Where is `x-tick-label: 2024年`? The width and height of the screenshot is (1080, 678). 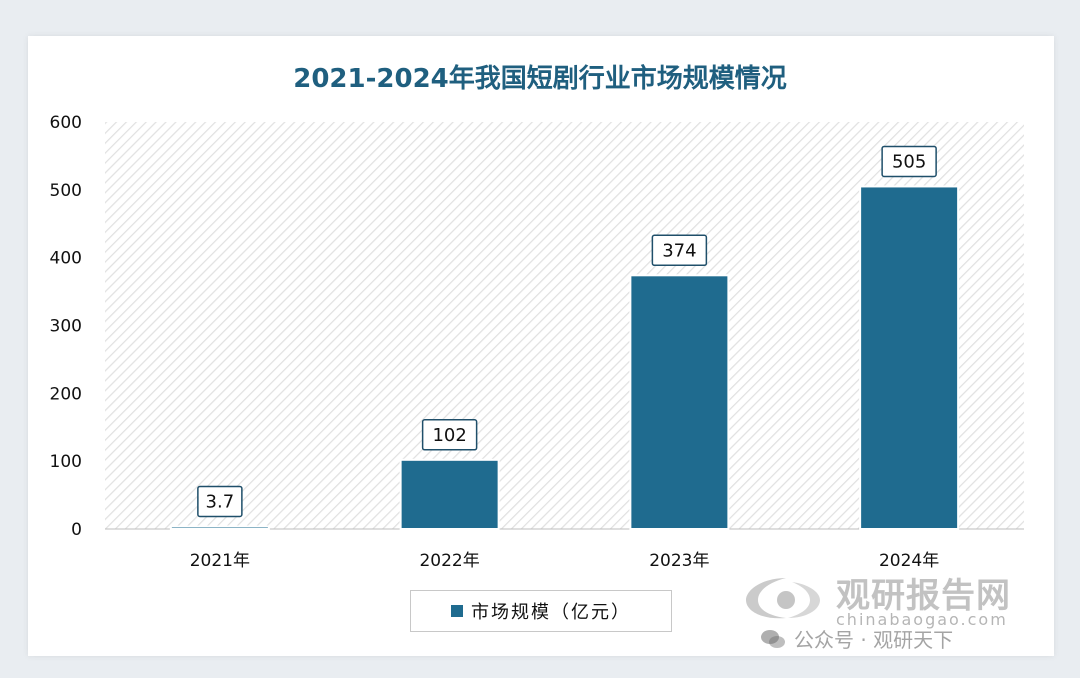 x-tick-label: 2024年 is located at coordinates (909, 561).